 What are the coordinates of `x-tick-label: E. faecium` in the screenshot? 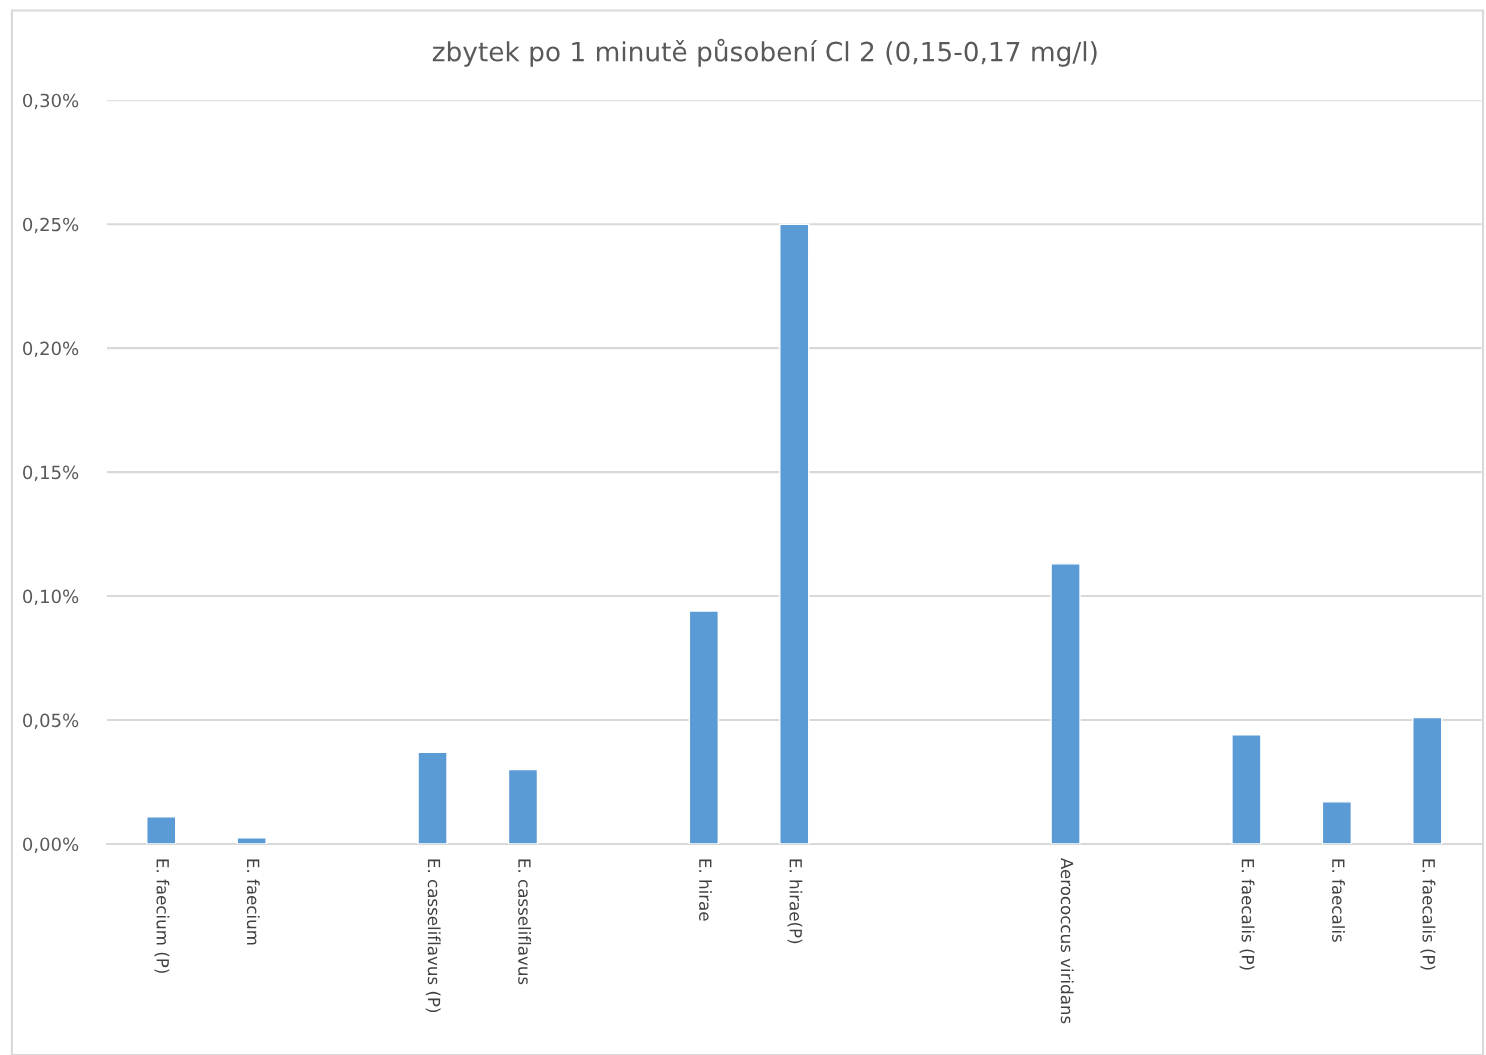 It's located at (253, 902).